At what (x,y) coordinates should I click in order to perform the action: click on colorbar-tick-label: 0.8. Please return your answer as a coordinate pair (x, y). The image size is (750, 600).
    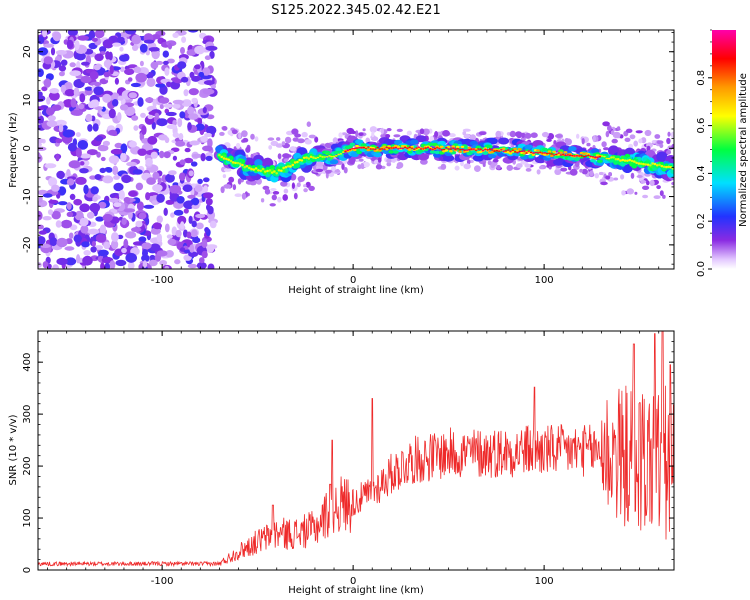
    Looking at the image, I should click on (701, 78).